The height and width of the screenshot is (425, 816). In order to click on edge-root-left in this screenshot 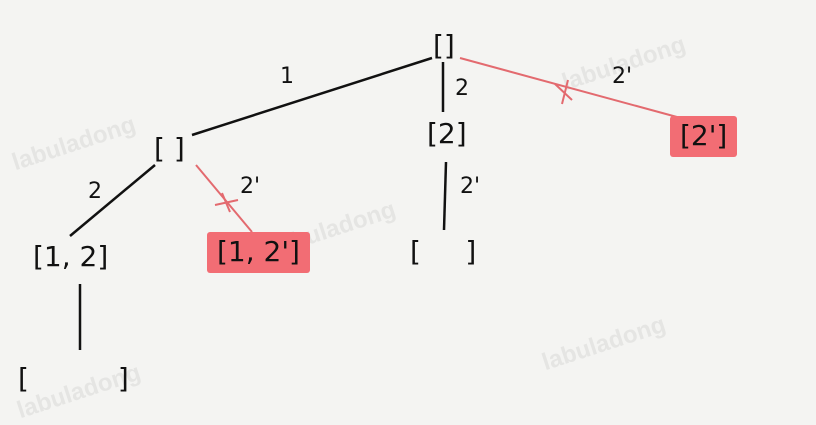, I will do `click(312, 96)`.